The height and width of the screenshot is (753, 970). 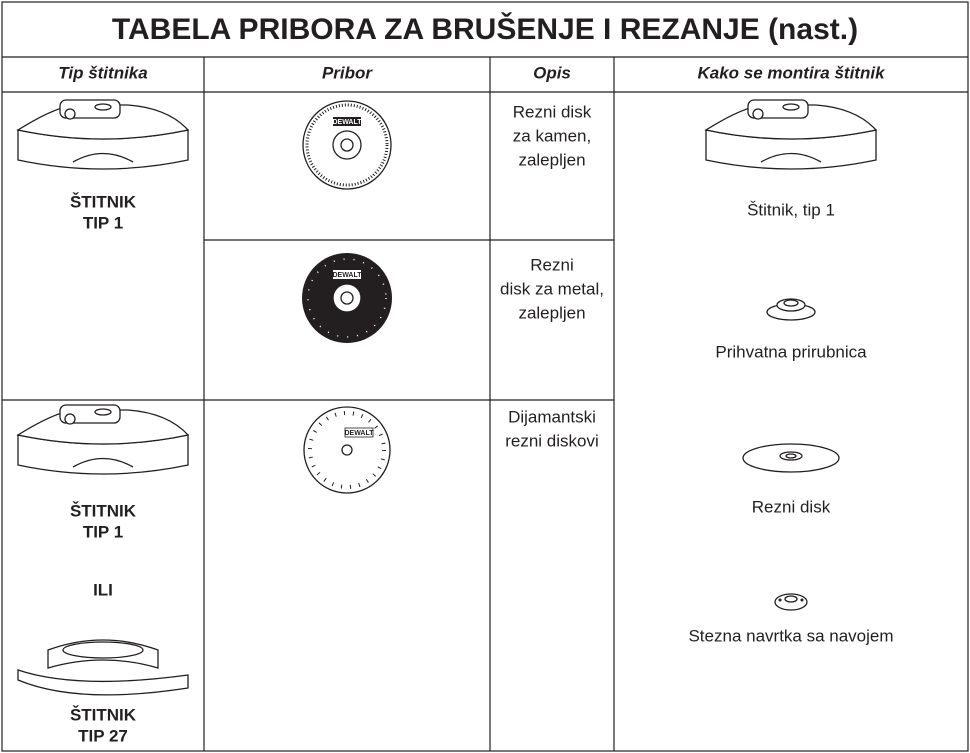 What do you see at coordinates (347, 298) in the screenshot?
I see `metal-disc: DEWALT` at bounding box center [347, 298].